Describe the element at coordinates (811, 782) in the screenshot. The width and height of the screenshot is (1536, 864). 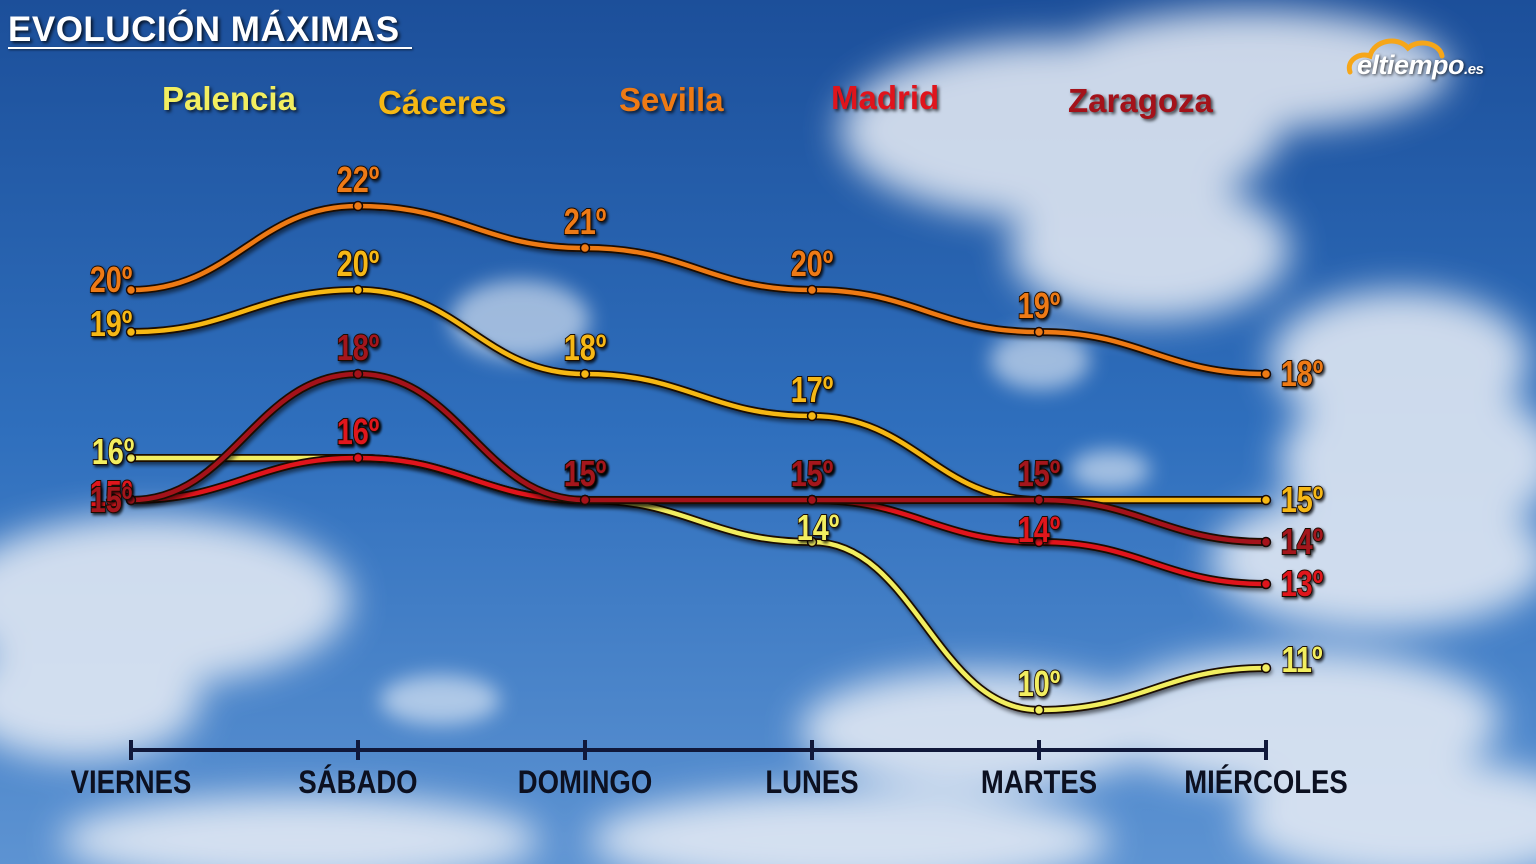
I see `x-tick-label: LUNES` at that location.